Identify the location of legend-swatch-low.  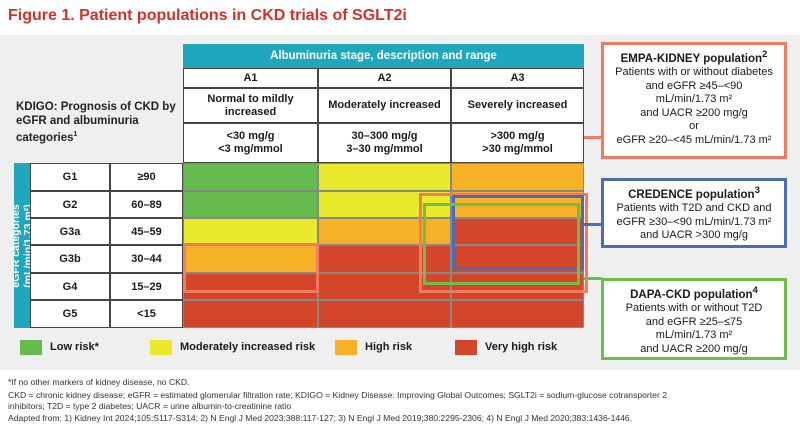
(31, 347).